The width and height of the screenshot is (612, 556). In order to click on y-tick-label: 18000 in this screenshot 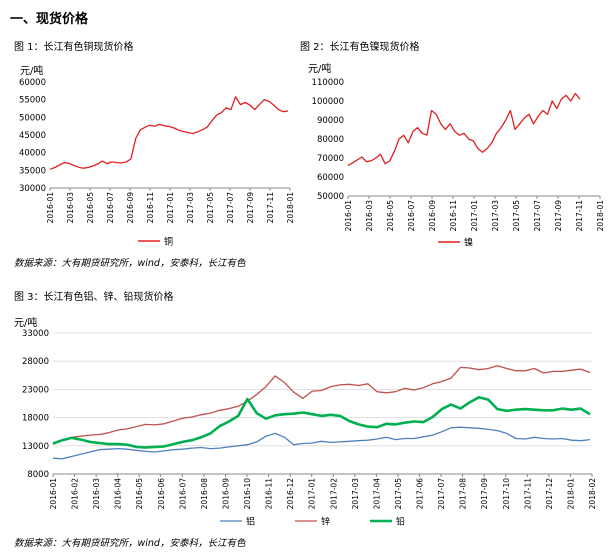, I will do `click(35, 419)`.